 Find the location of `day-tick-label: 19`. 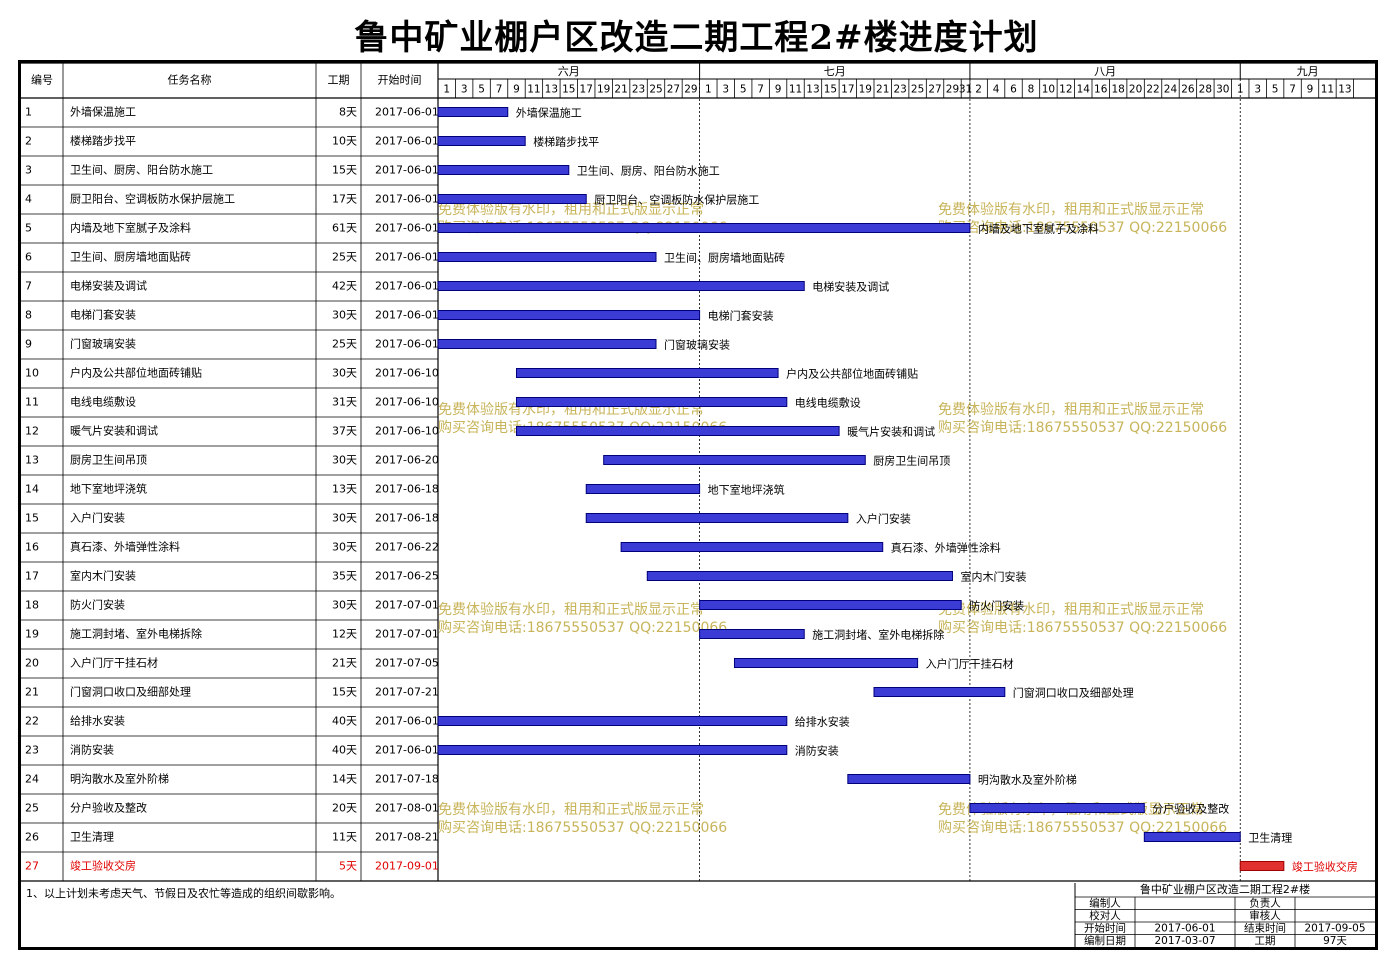

day-tick-label: 19 is located at coordinates (603, 90).